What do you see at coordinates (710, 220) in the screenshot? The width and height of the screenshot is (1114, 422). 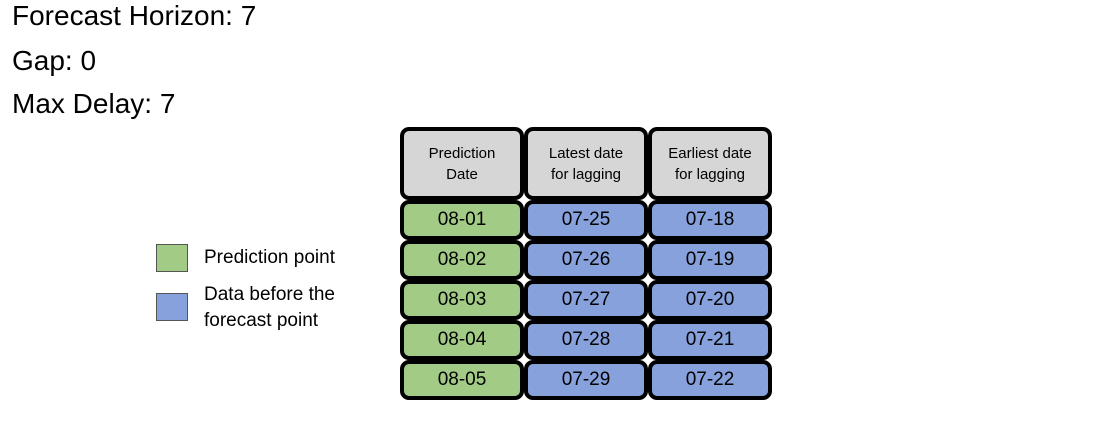 I see `earliest-lag-date-cell: 07-18` at bounding box center [710, 220].